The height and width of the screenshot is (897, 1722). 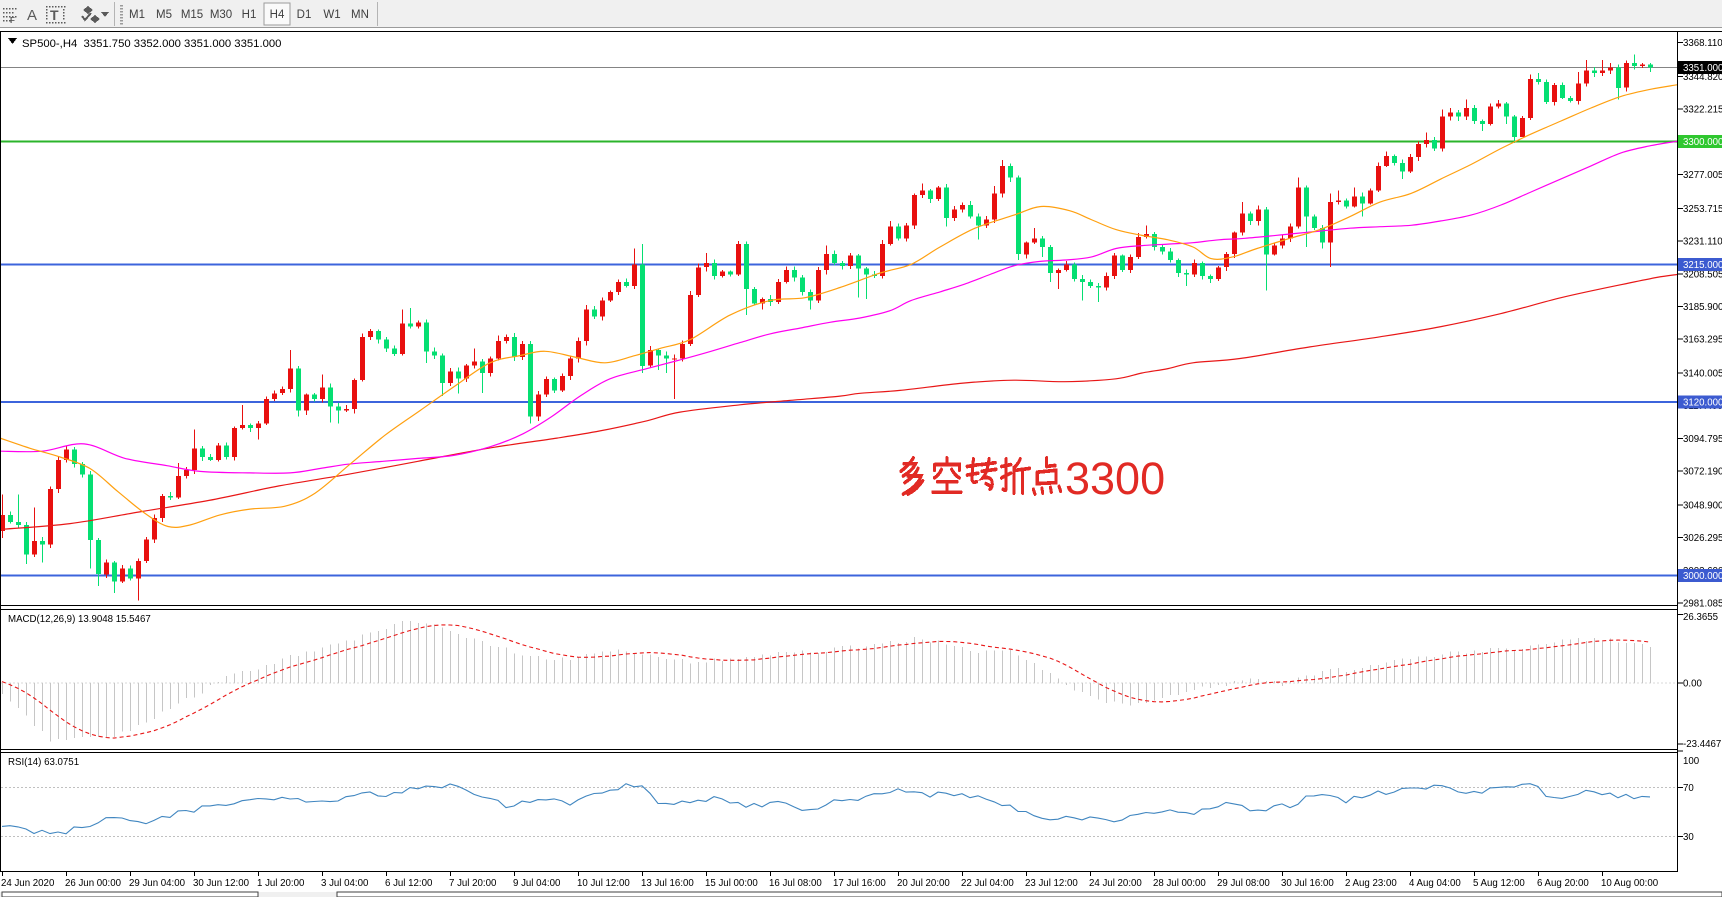 I want to click on svg-text: 3277.005, so click(x=1702, y=175).